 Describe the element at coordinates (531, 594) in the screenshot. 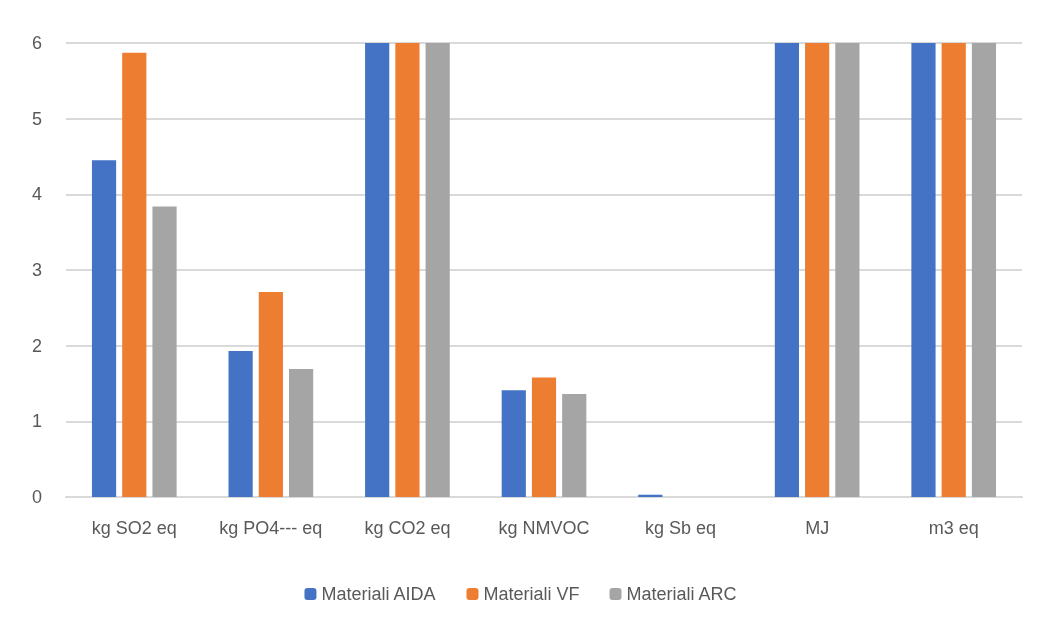

I see `legend-label: Materiali VF` at that location.